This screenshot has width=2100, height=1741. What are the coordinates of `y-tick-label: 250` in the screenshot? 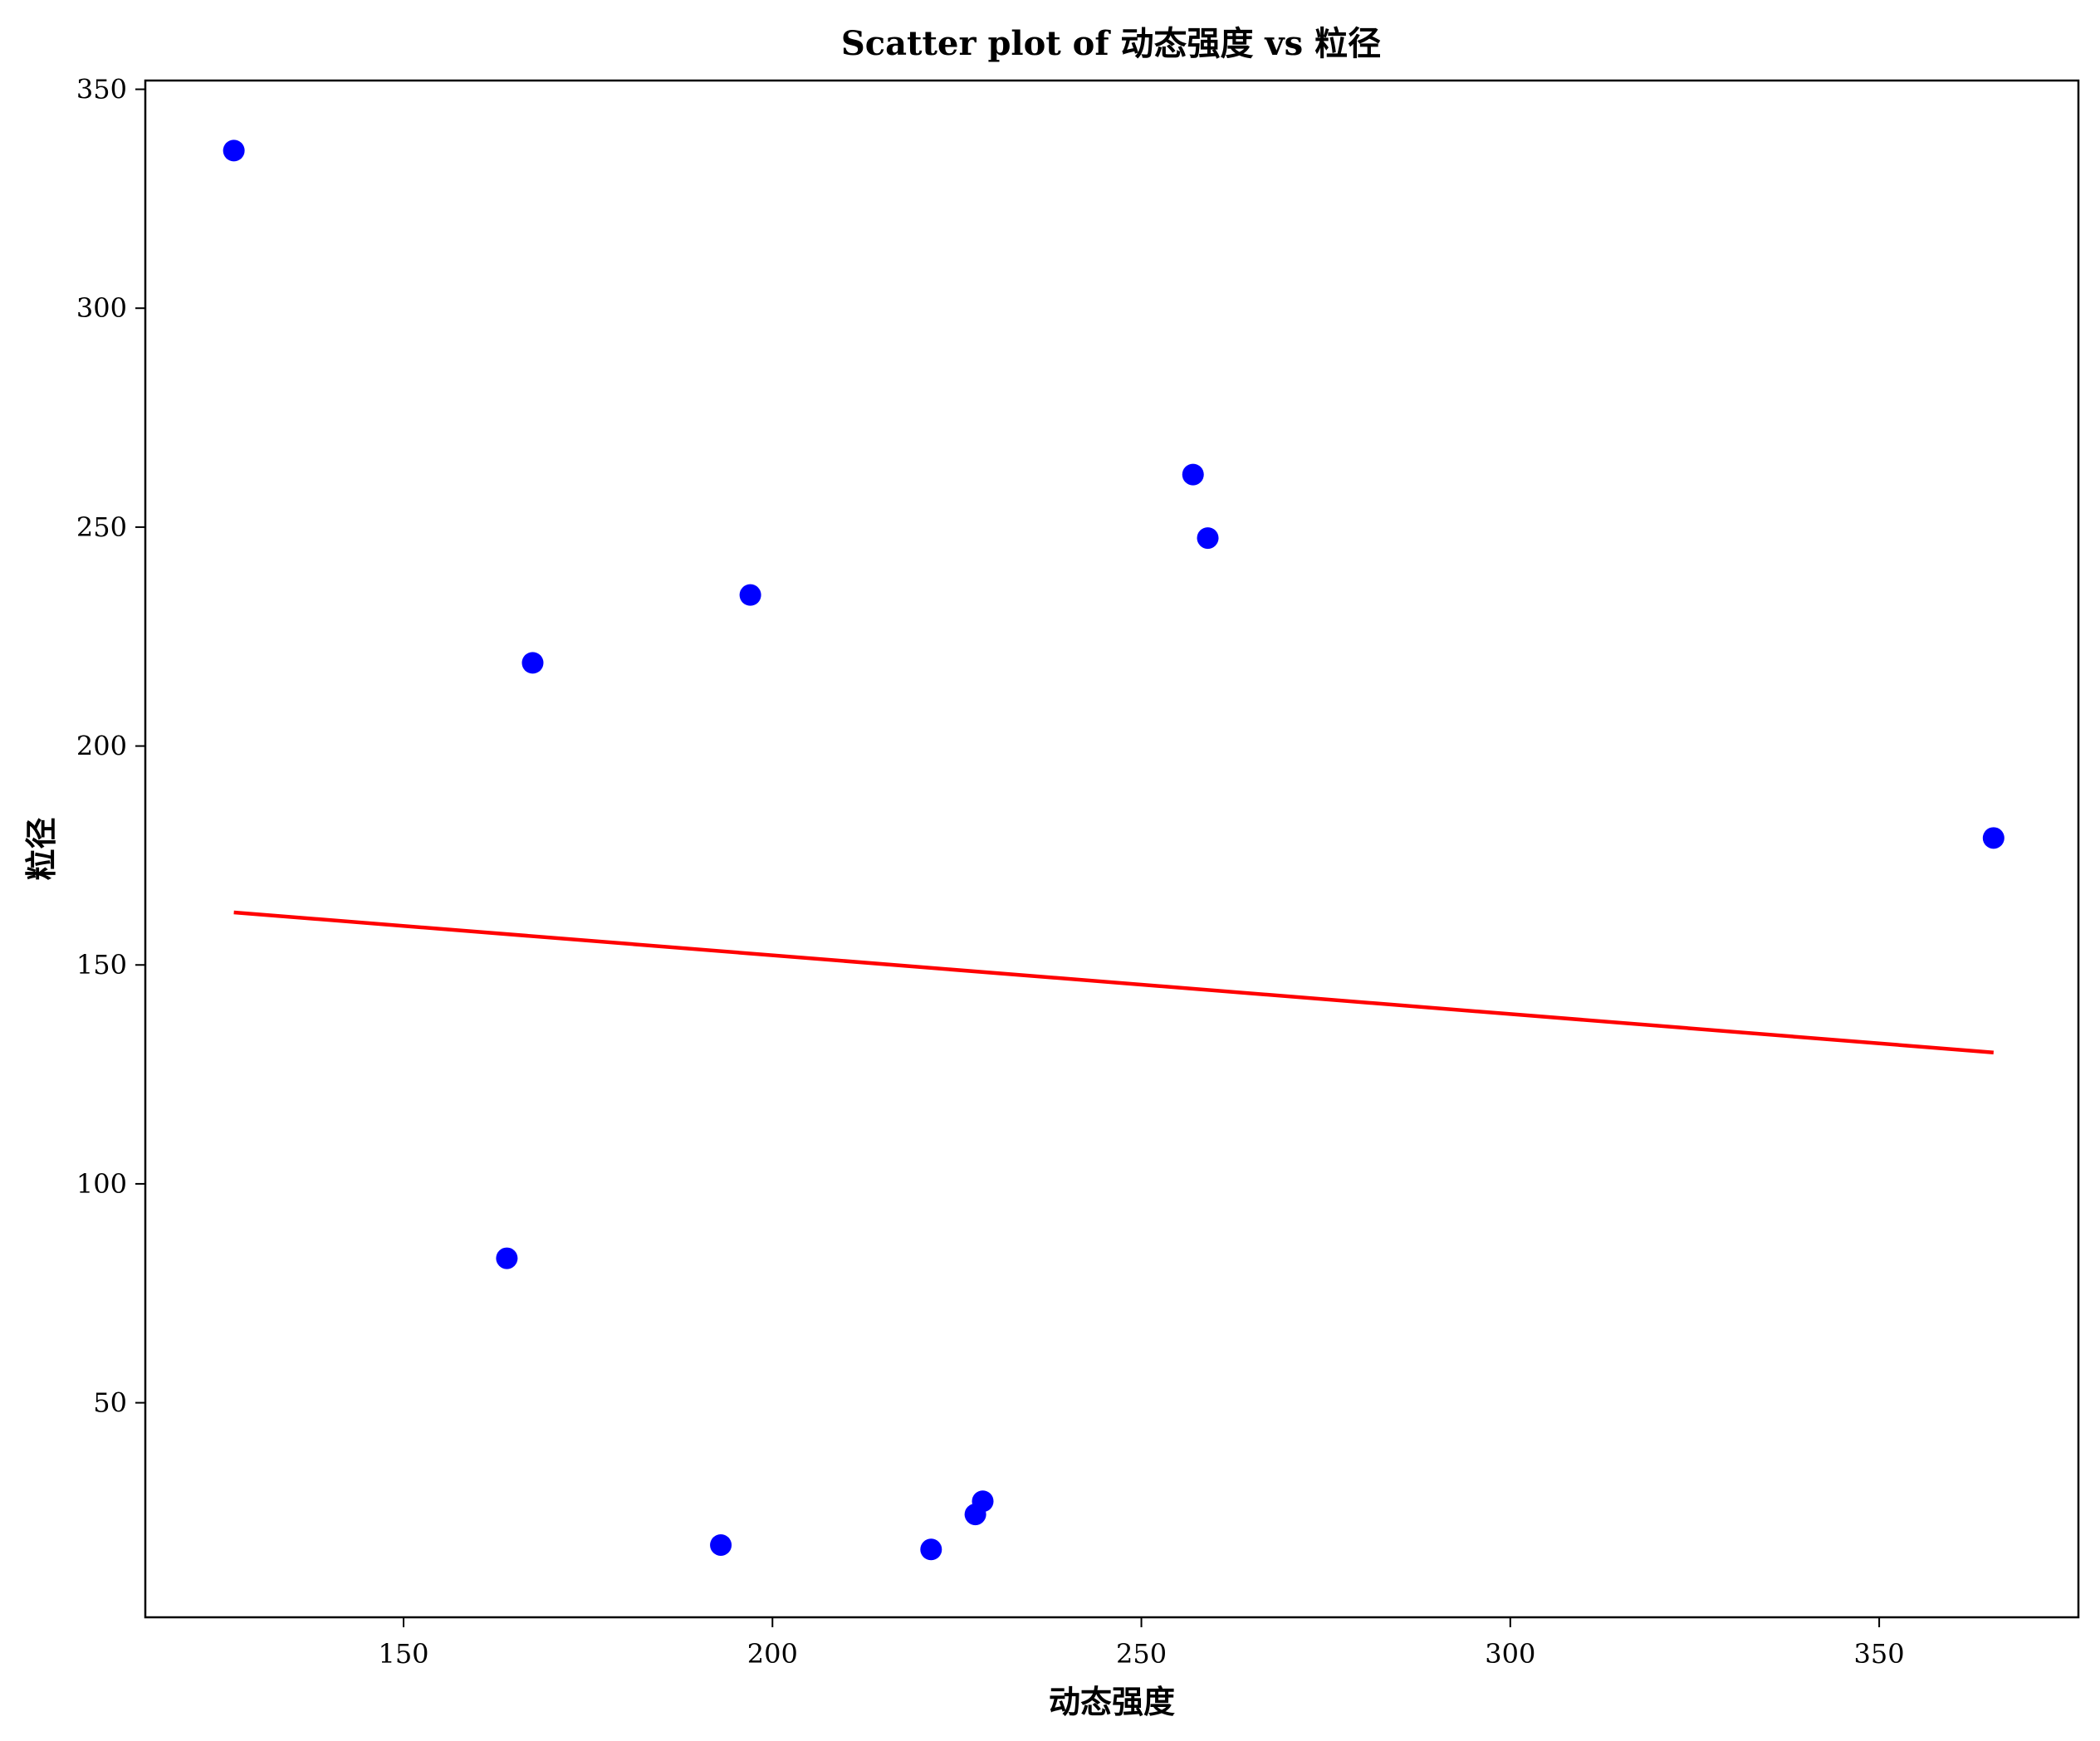 It's located at (101, 527).